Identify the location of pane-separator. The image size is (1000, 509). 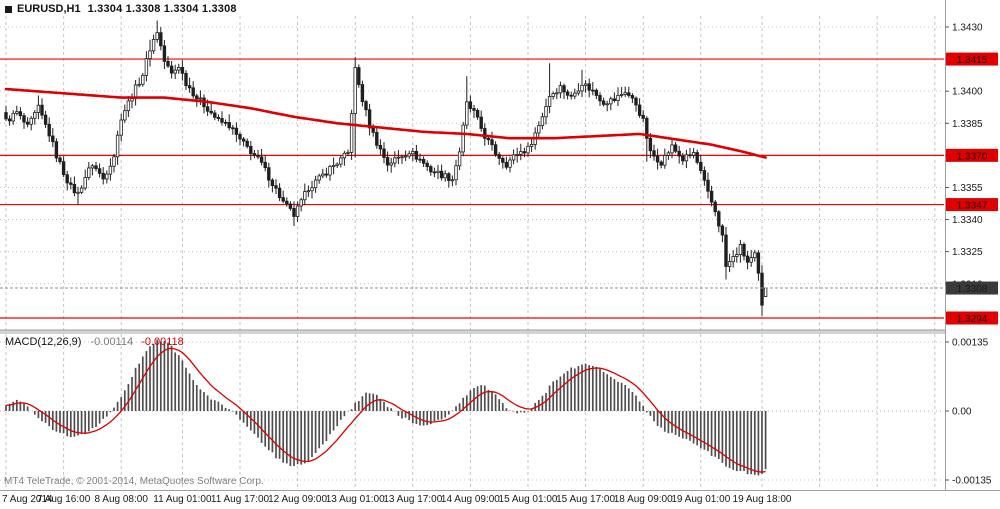
(500, 332).